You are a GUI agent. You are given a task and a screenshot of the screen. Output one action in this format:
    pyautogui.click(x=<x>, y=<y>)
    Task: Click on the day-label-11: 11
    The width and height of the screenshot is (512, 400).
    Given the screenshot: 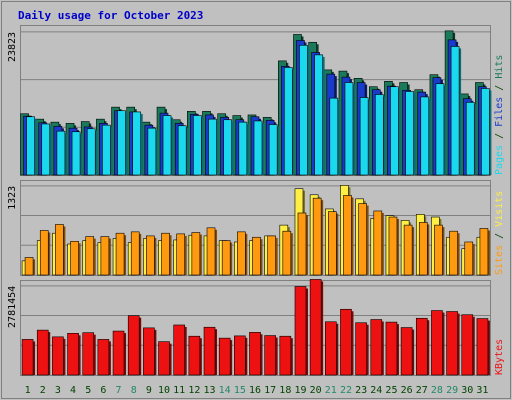 What is the action you would take?
    pyautogui.click(x=179, y=390)
    